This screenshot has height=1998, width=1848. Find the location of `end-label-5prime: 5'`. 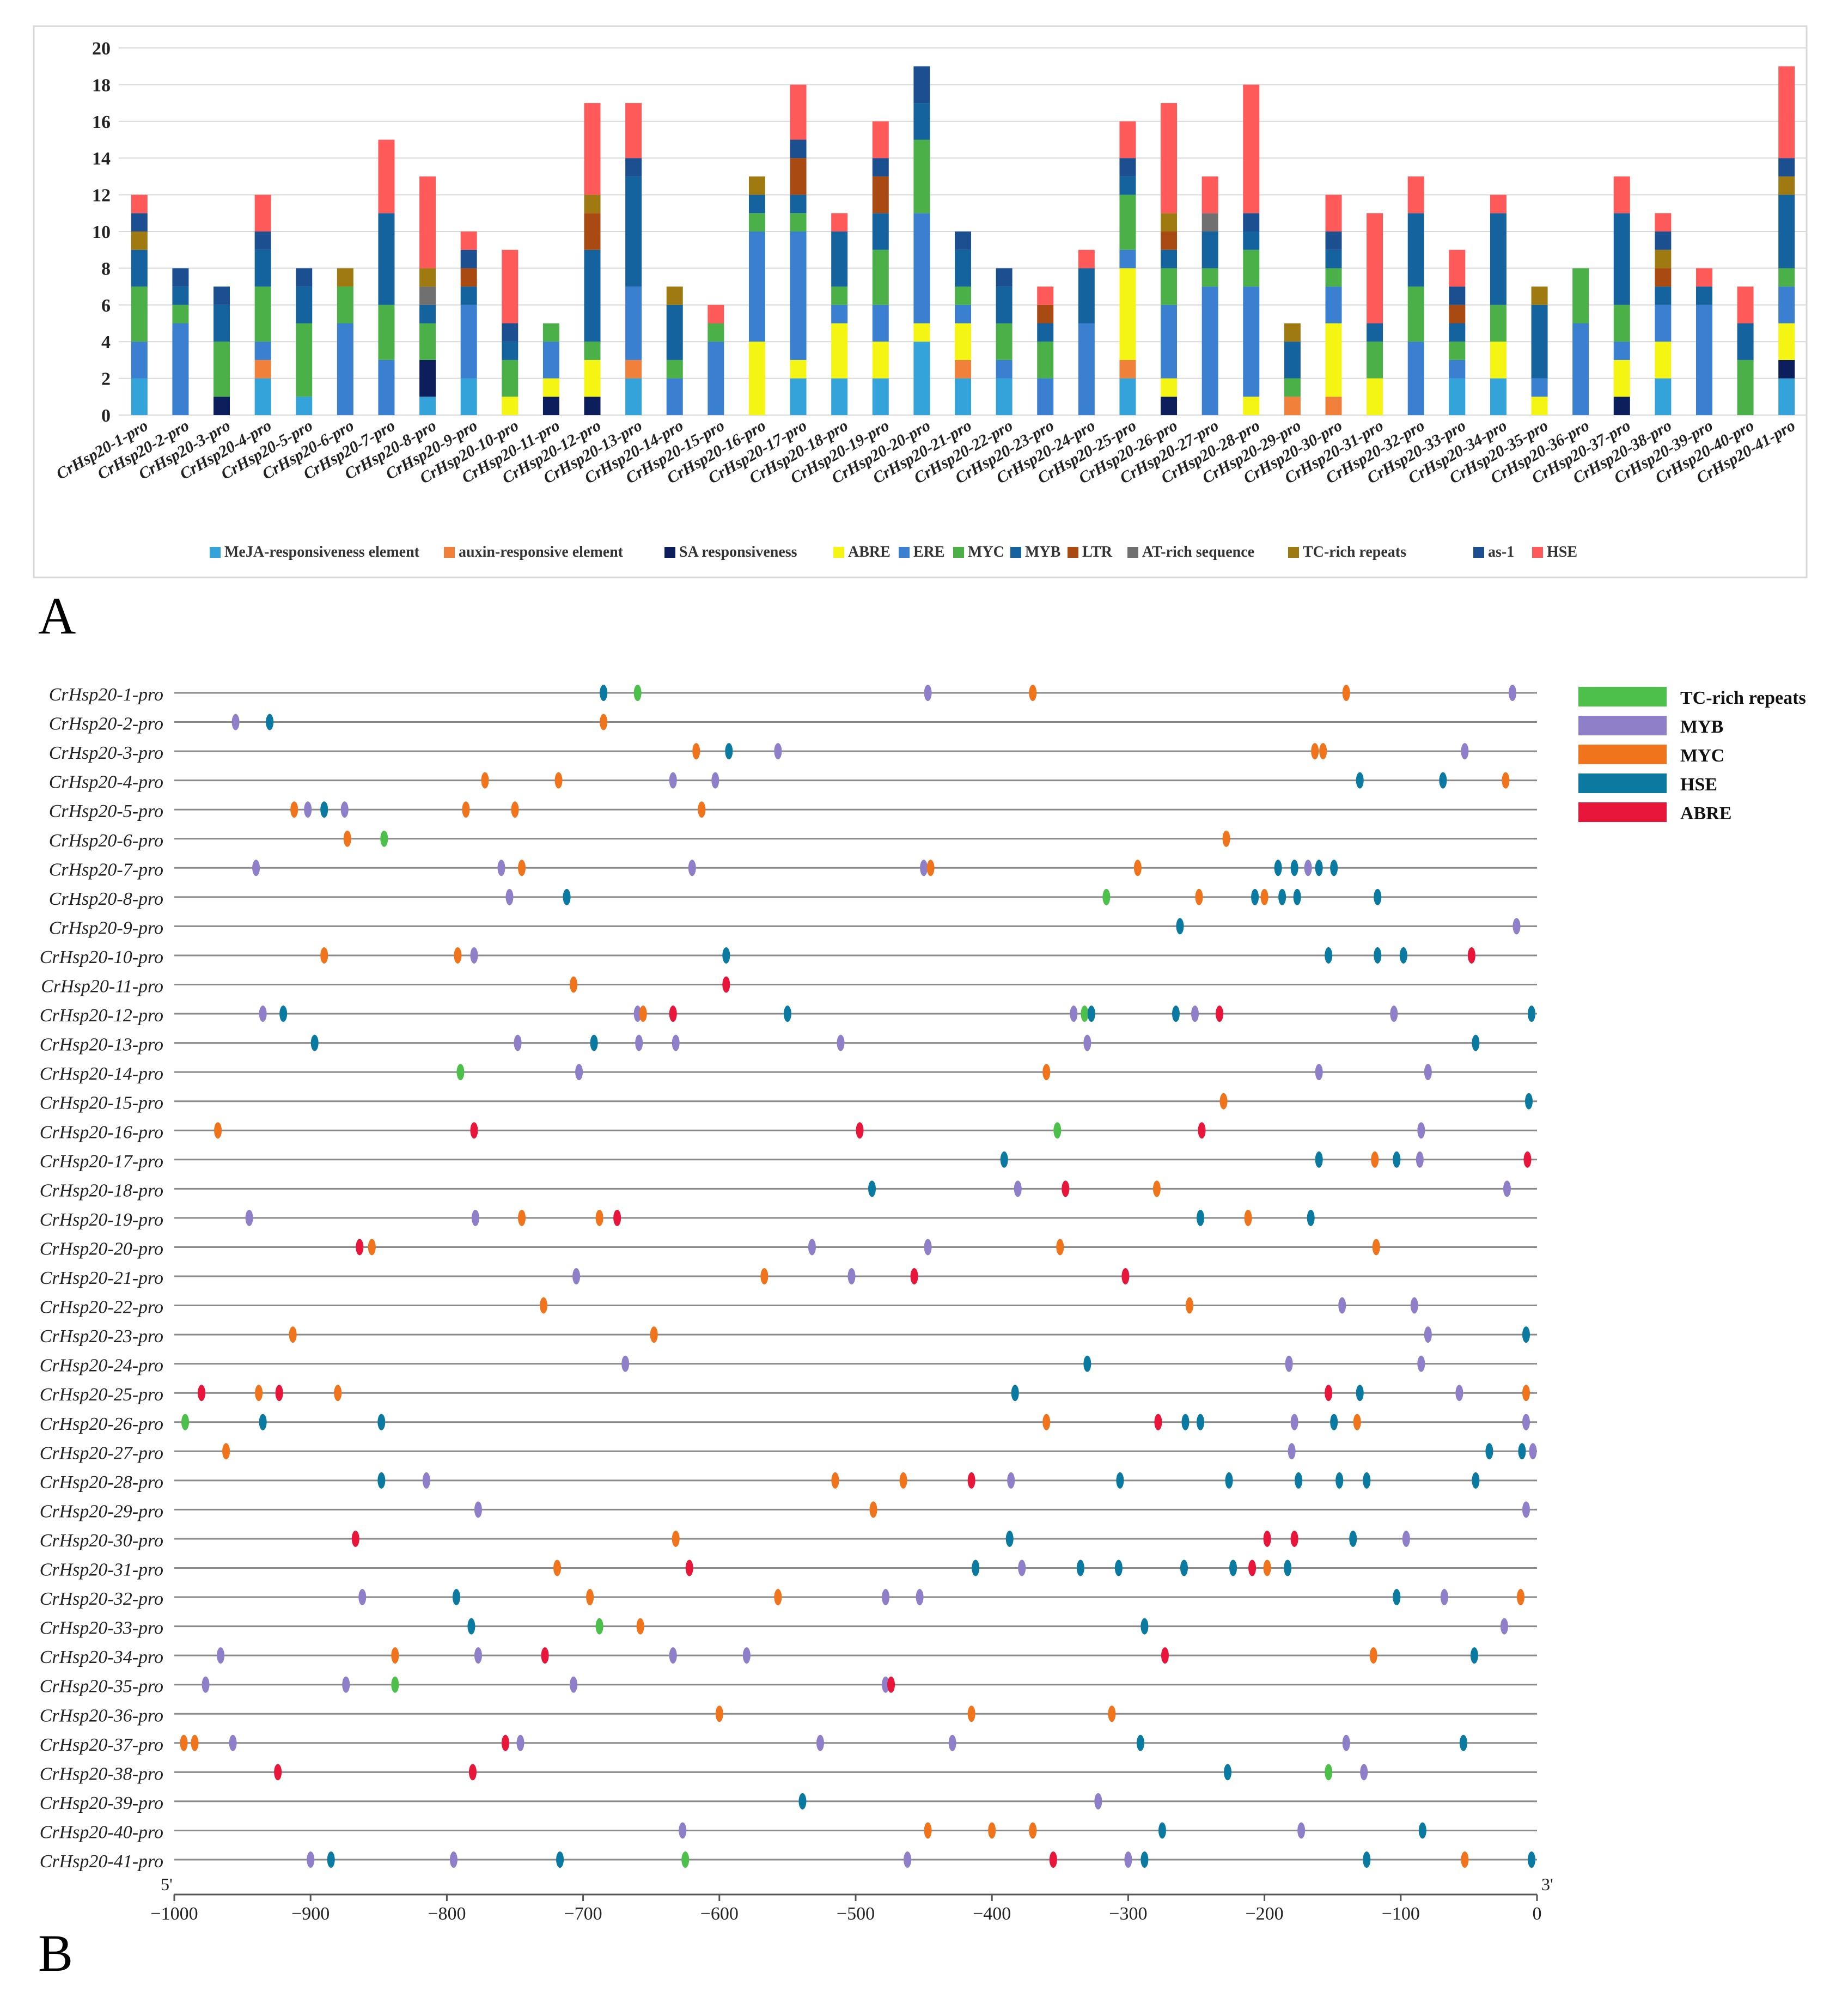

end-label-5prime: 5' is located at coordinates (167, 1884).